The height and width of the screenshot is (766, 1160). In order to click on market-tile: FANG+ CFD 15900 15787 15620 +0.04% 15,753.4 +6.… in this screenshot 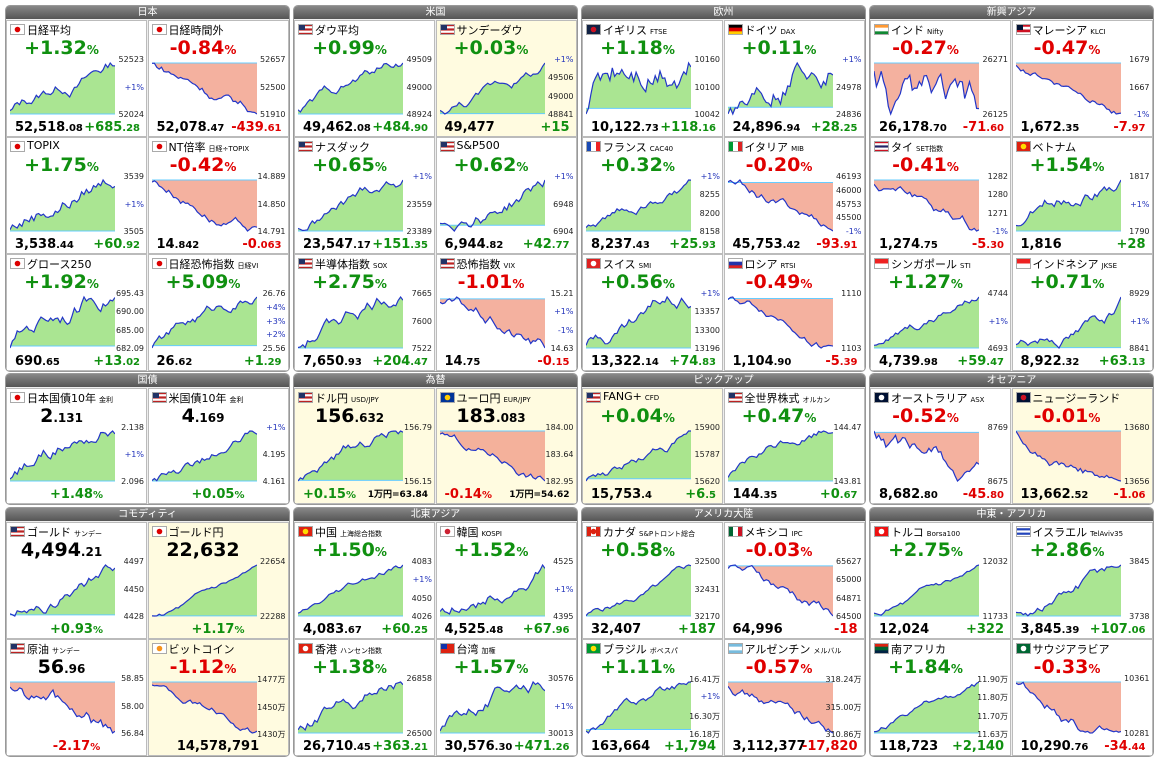, I will do `click(652, 446)`.